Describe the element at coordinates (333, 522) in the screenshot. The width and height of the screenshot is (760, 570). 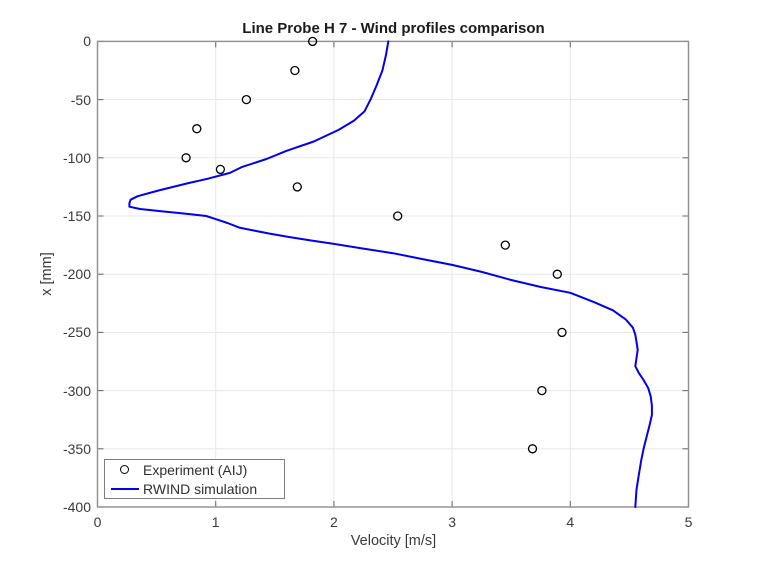
I see `x-tick-label: 2` at that location.